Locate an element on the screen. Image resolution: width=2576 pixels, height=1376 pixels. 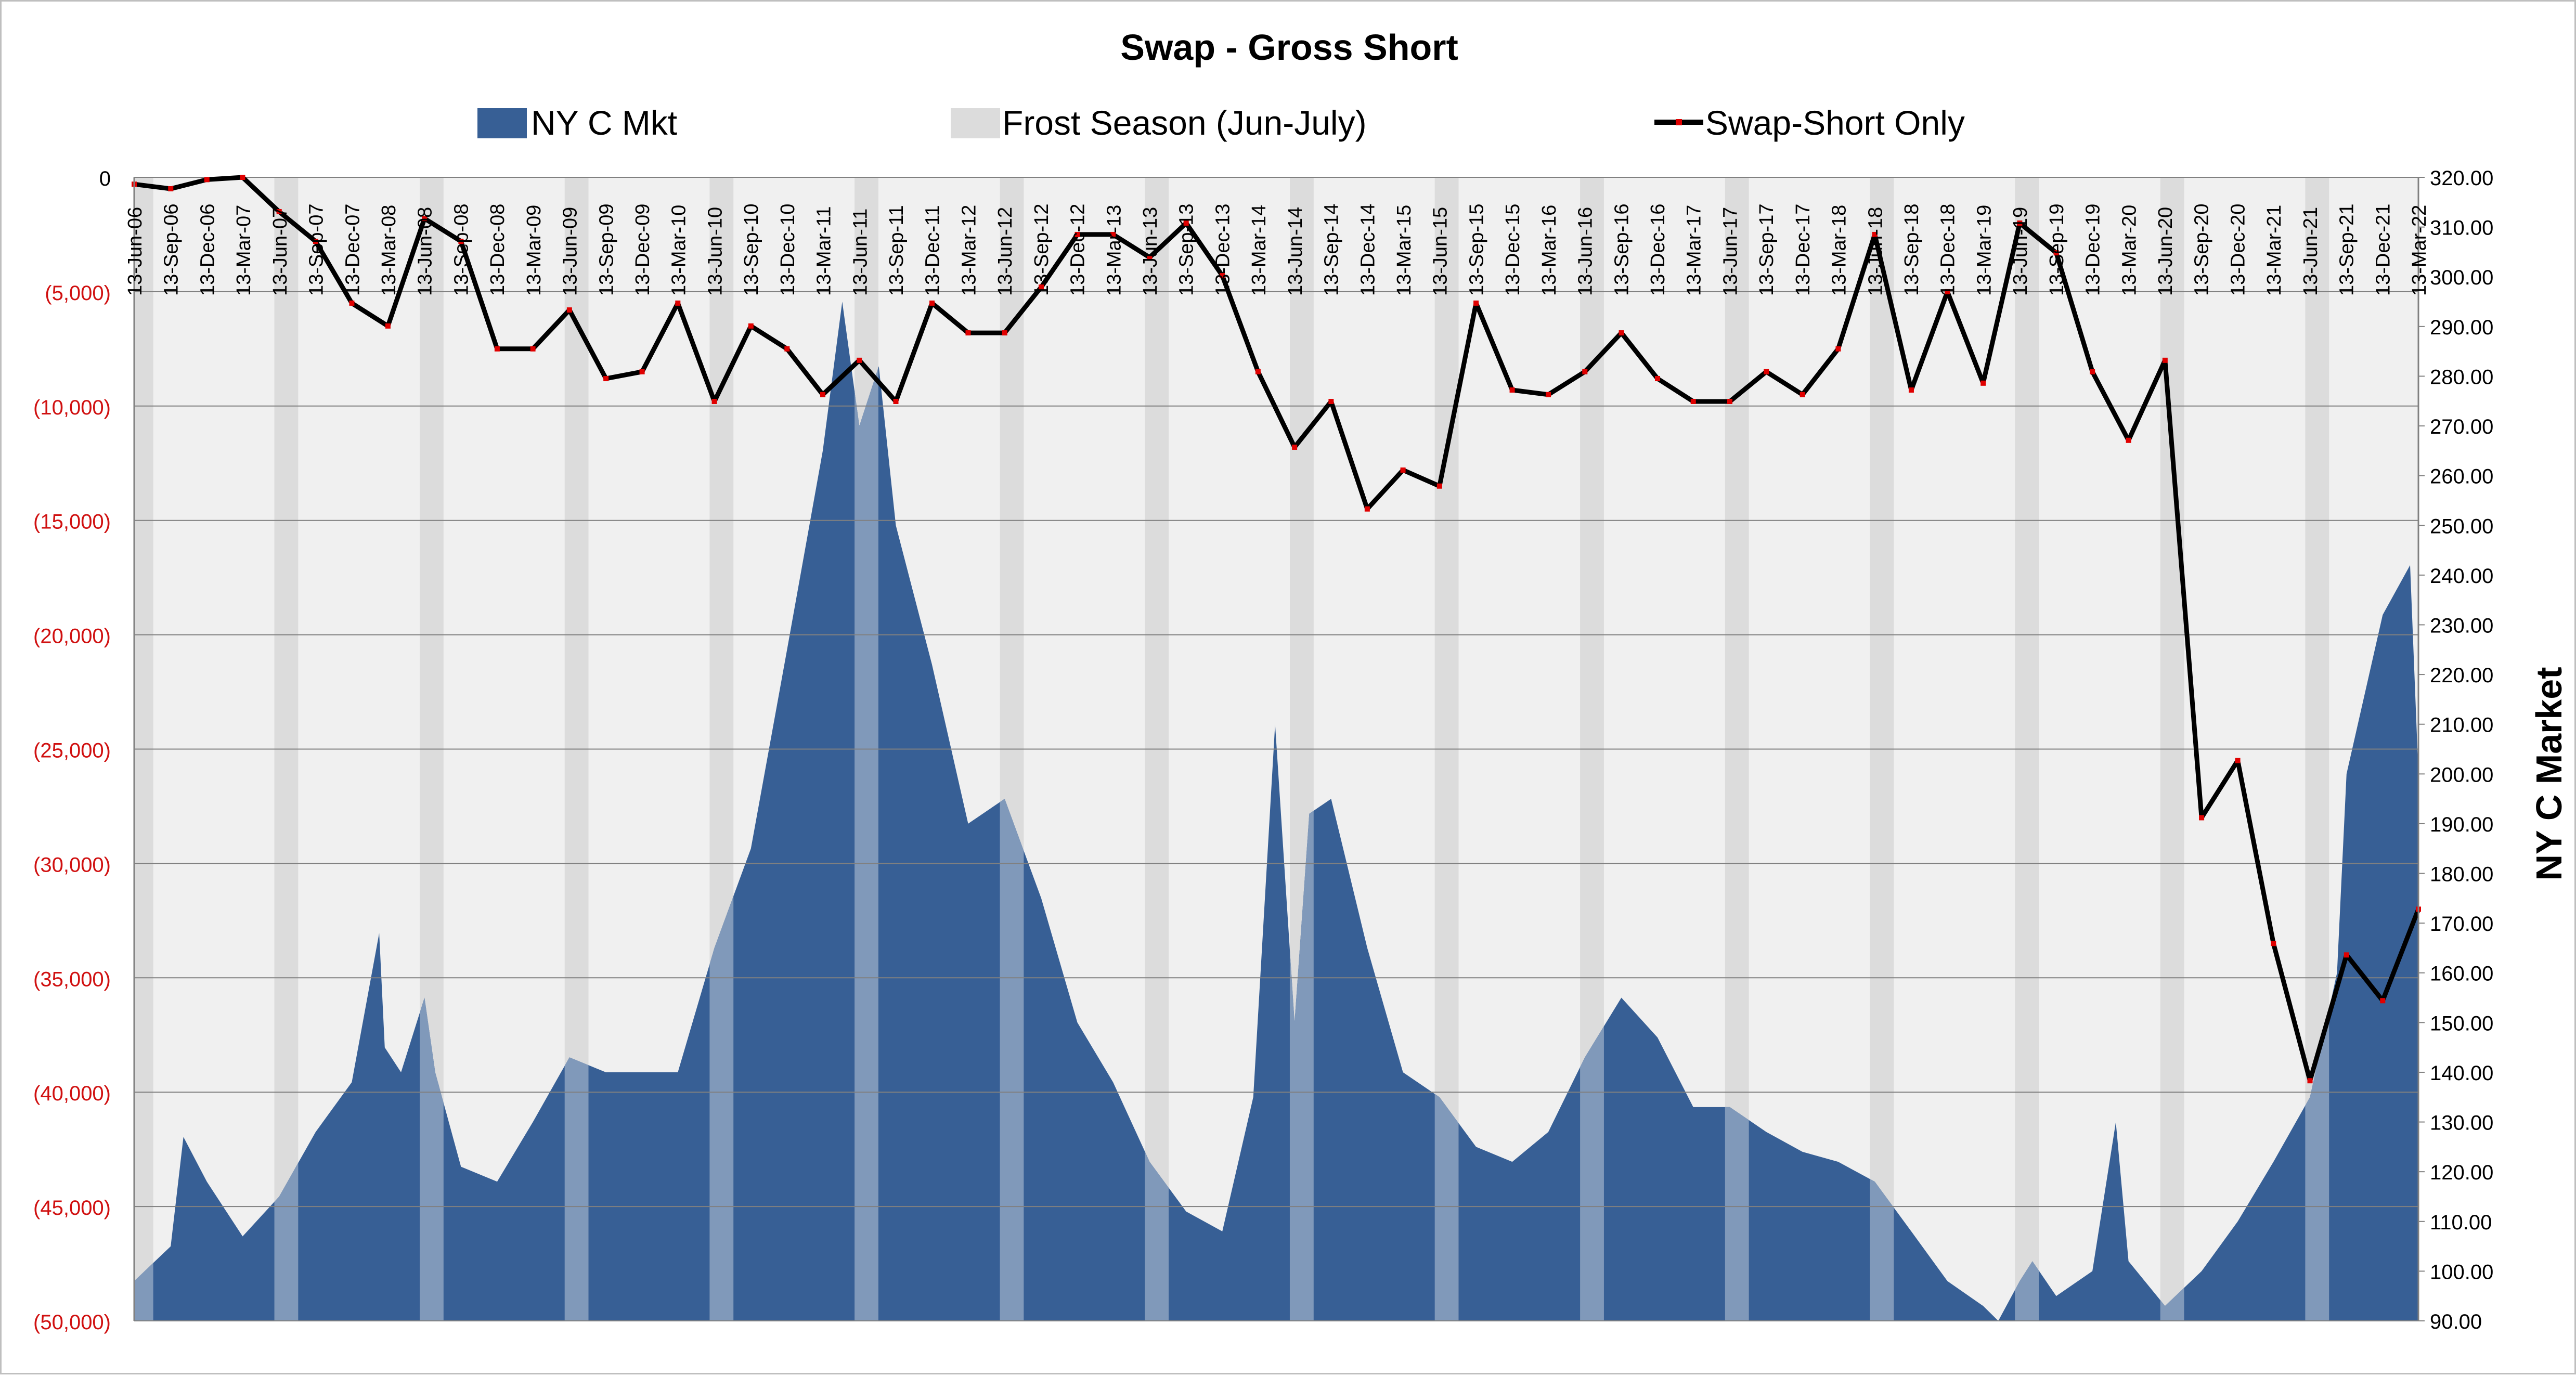
x-tick-label: 13-Sep-15 is located at coordinates (1476, 250).